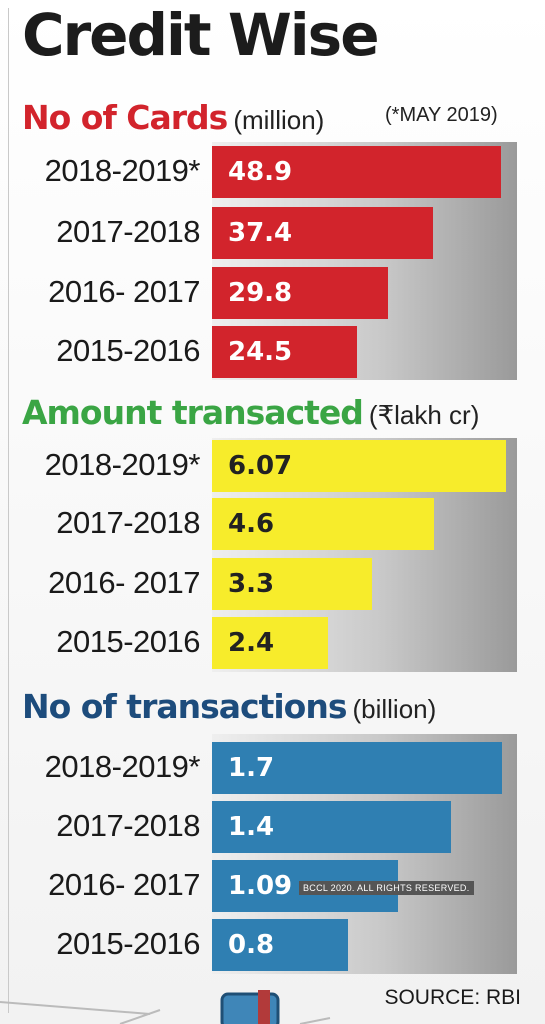  What do you see at coordinates (260, 466) in the screenshot?
I see `amount-value-label: 6.07` at bounding box center [260, 466].